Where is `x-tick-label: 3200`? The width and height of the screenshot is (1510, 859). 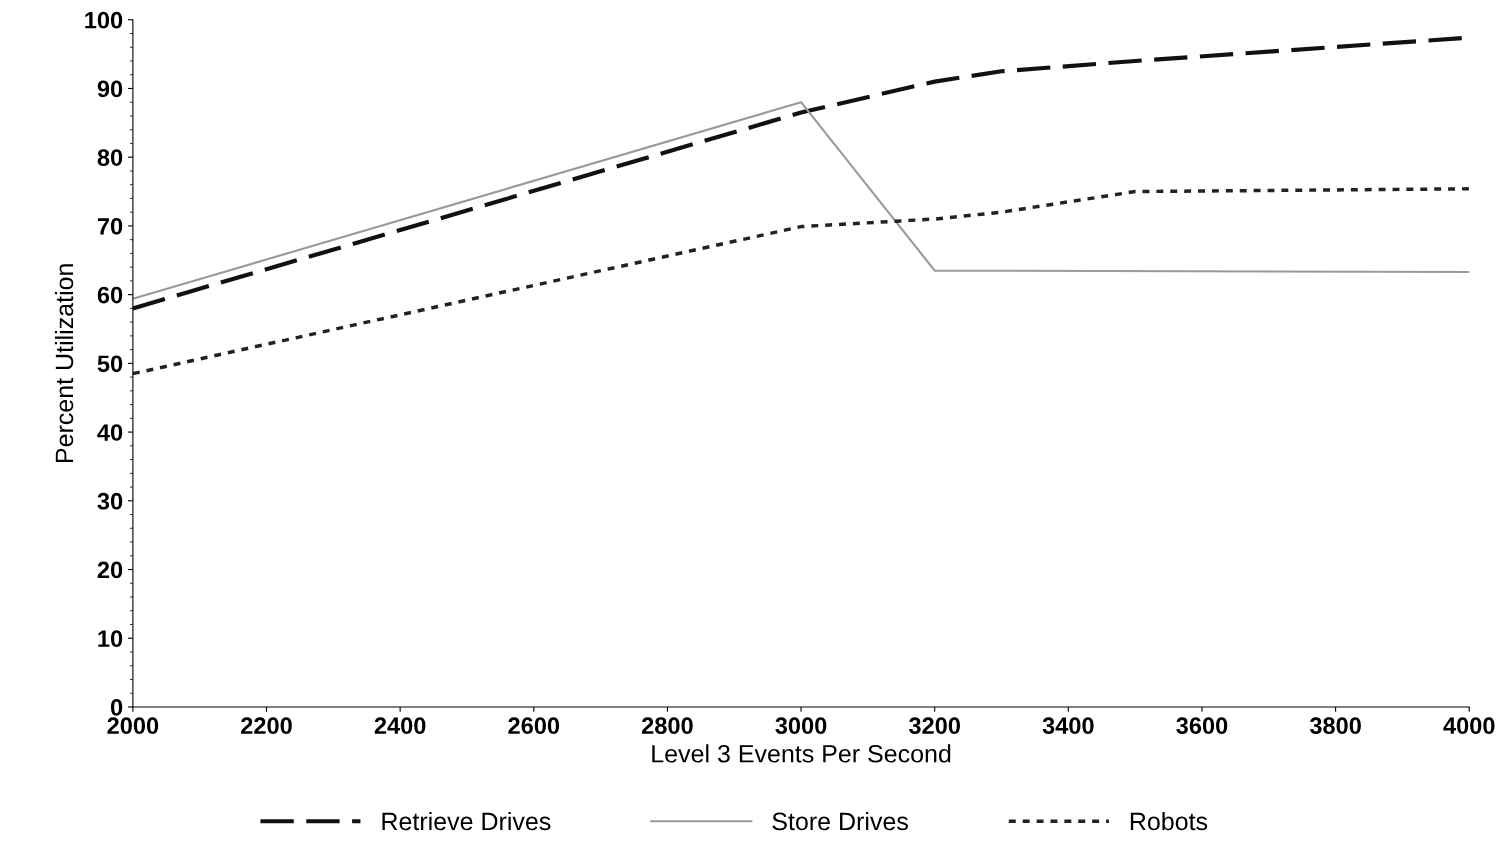 x-tick-label: 3200 is located at coordinates (934, 726).